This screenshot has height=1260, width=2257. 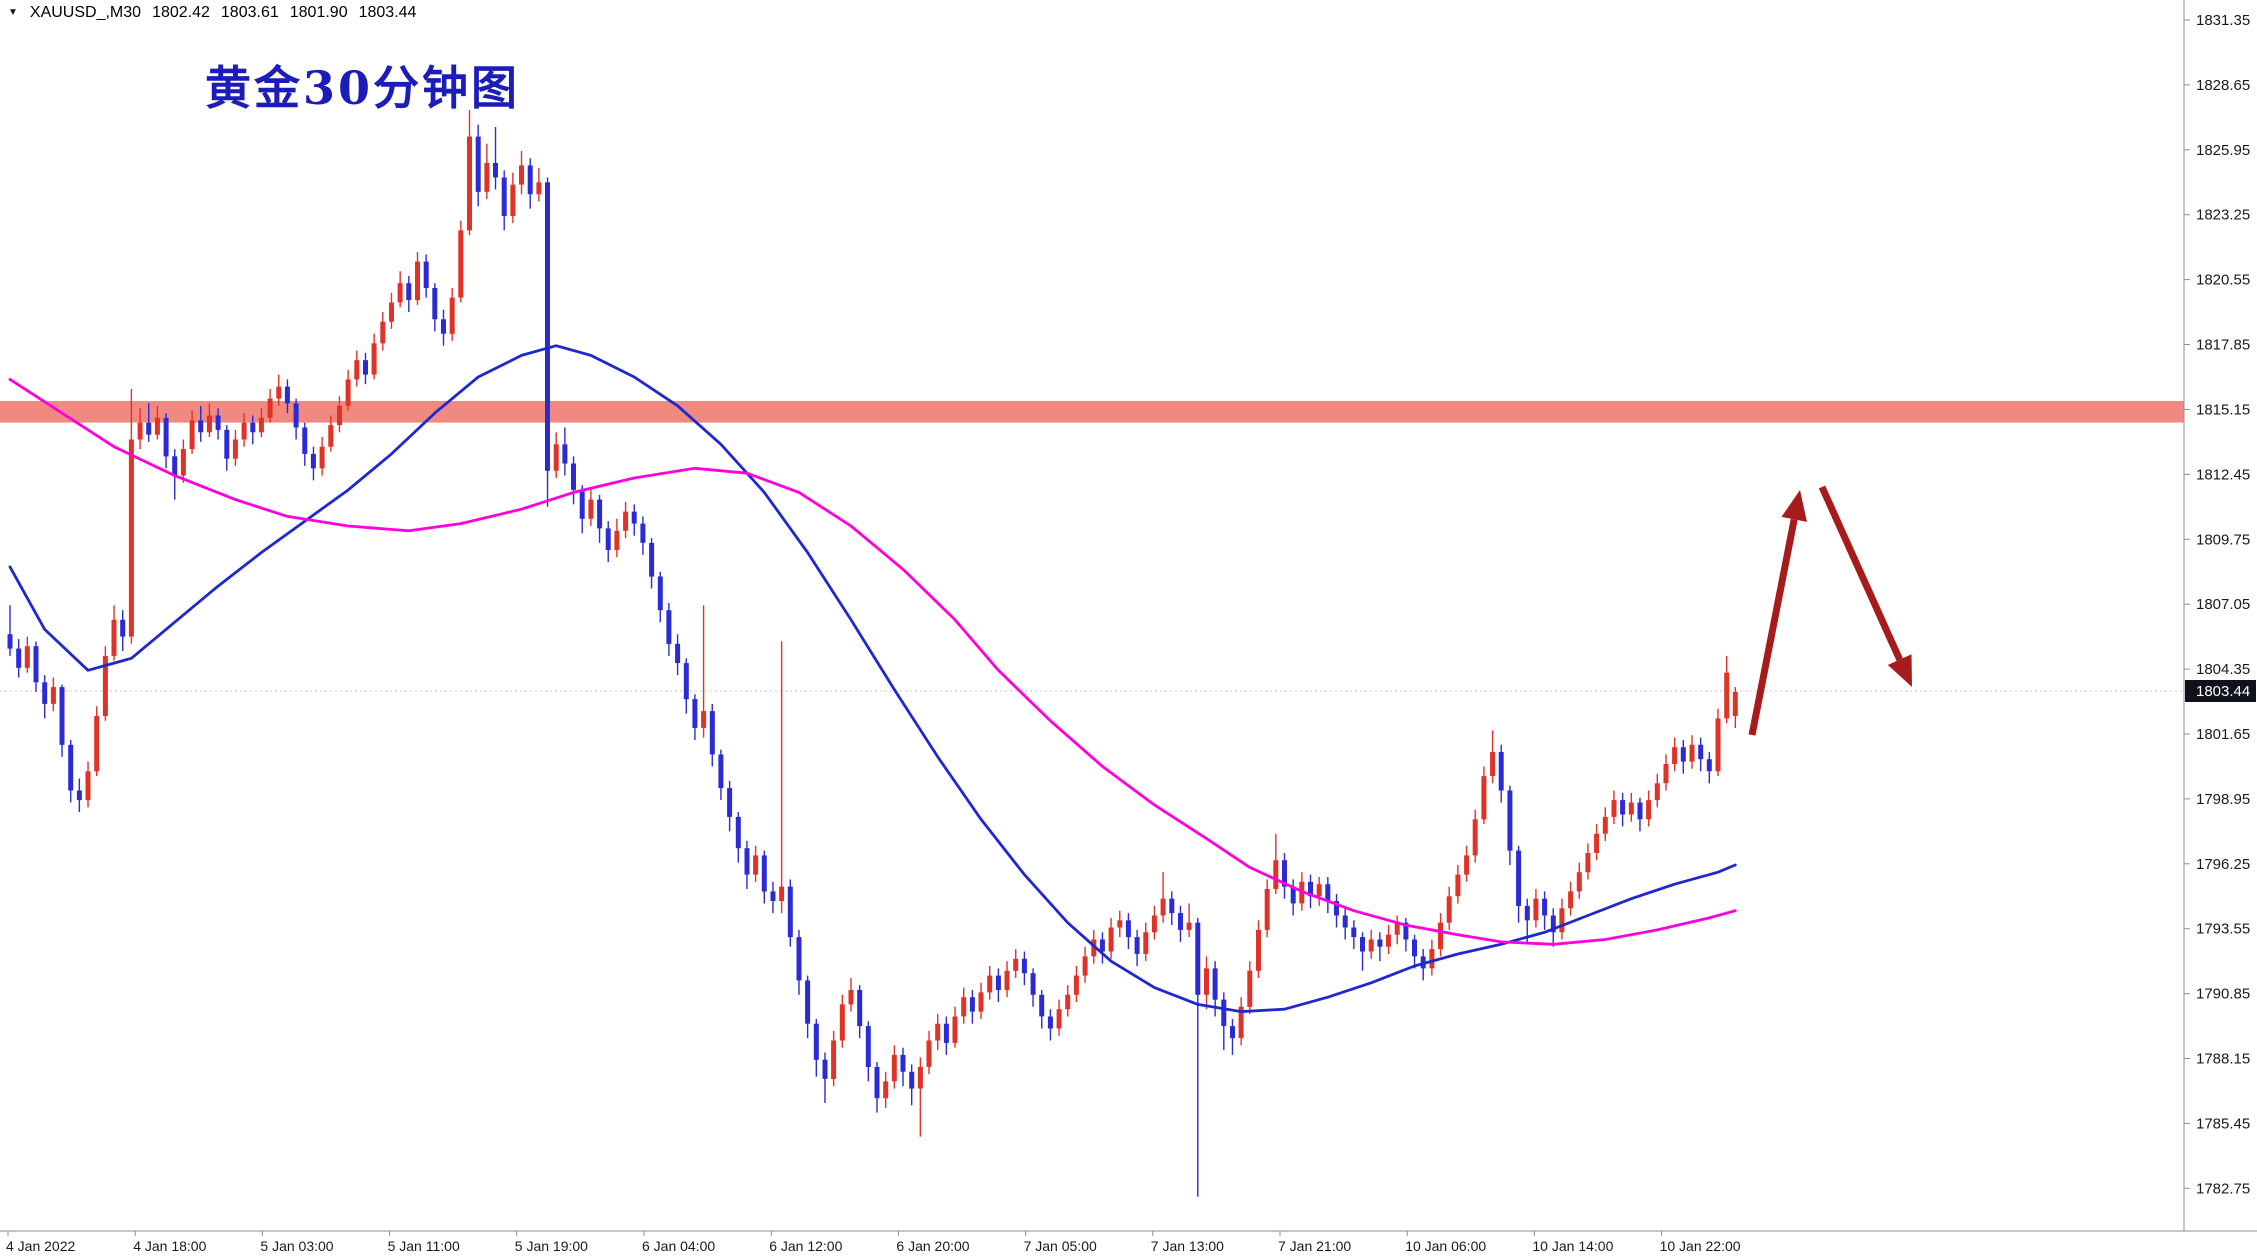 I want to click on svg-text: 7 Jan 05:00, so click(x=1060, y=1246).